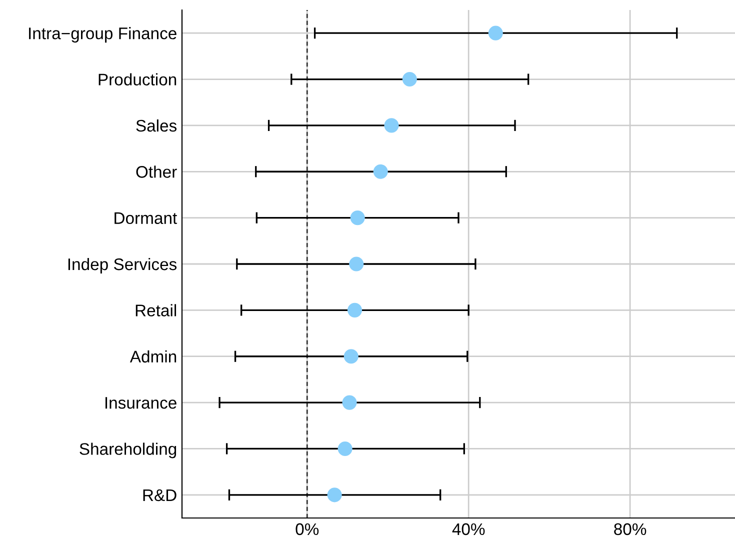 This screenshot has height=539, width=735. What do you see at coordinates (122, 266) in the screenshot?
I see `y-tick-label: Indep Services` at bounding box center [122, 266].